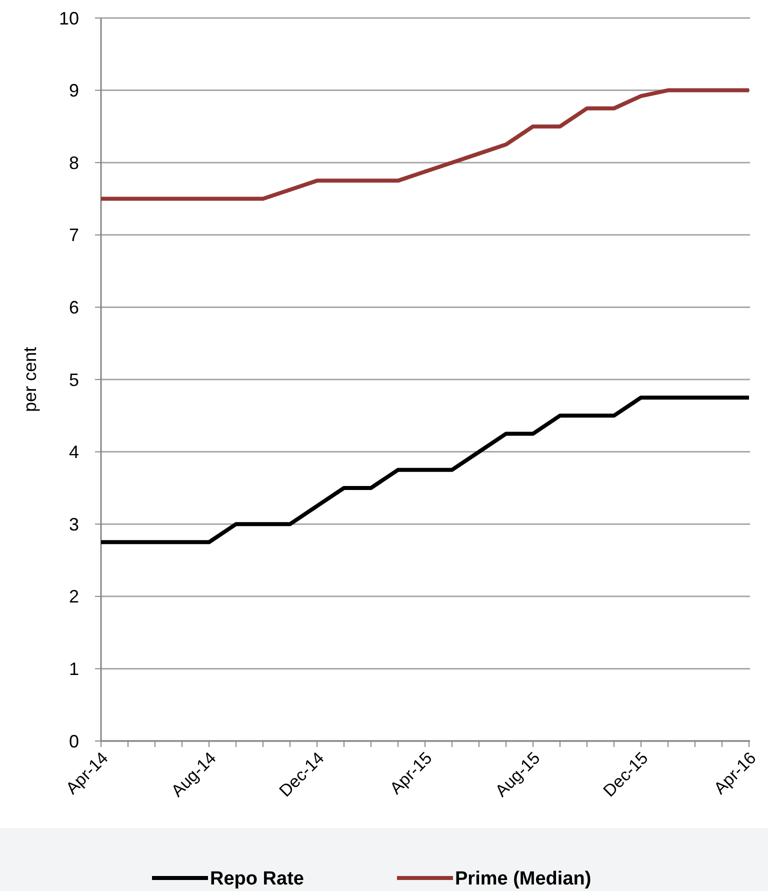 This screenshot has height=891, width=768. What do you see at coordinates (68, 18) in the screenshot?
I see `y-tick-label: 10` at bounding box center [68, 18].